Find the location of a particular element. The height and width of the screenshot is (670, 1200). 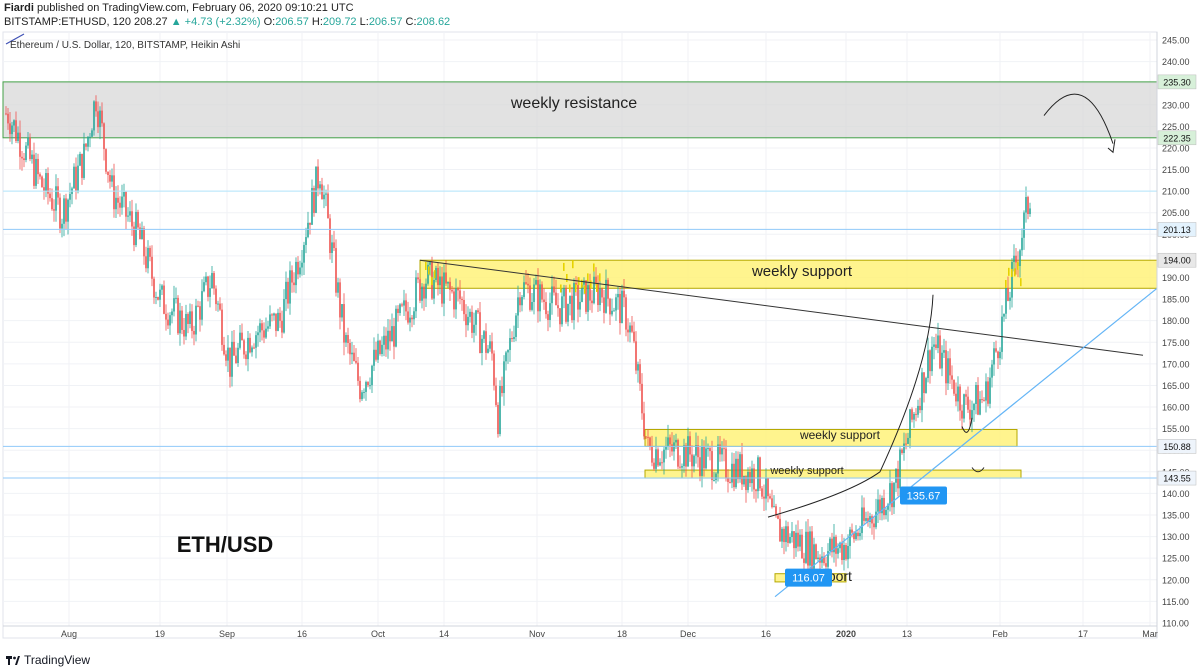

y-tick-label: 115.00 is located at coordinates (1175, 602).